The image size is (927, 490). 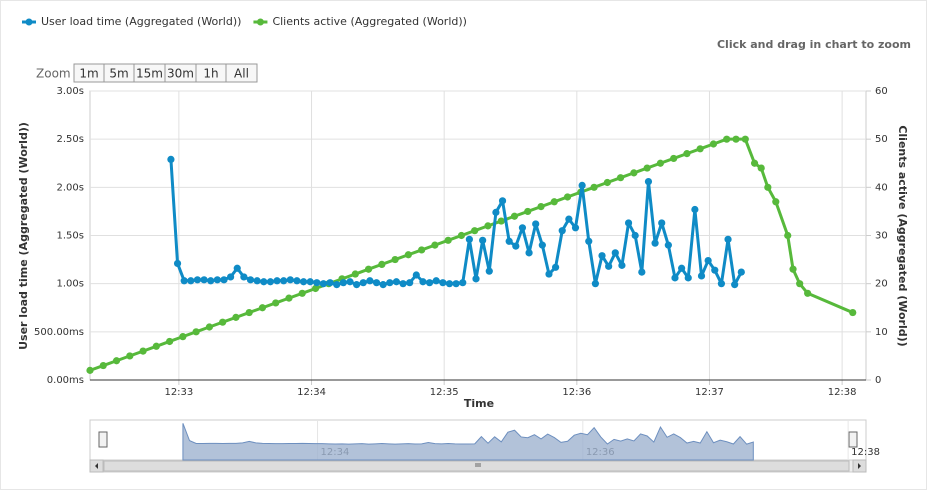 I want to click on handle-right, so click(x=853, y=439).